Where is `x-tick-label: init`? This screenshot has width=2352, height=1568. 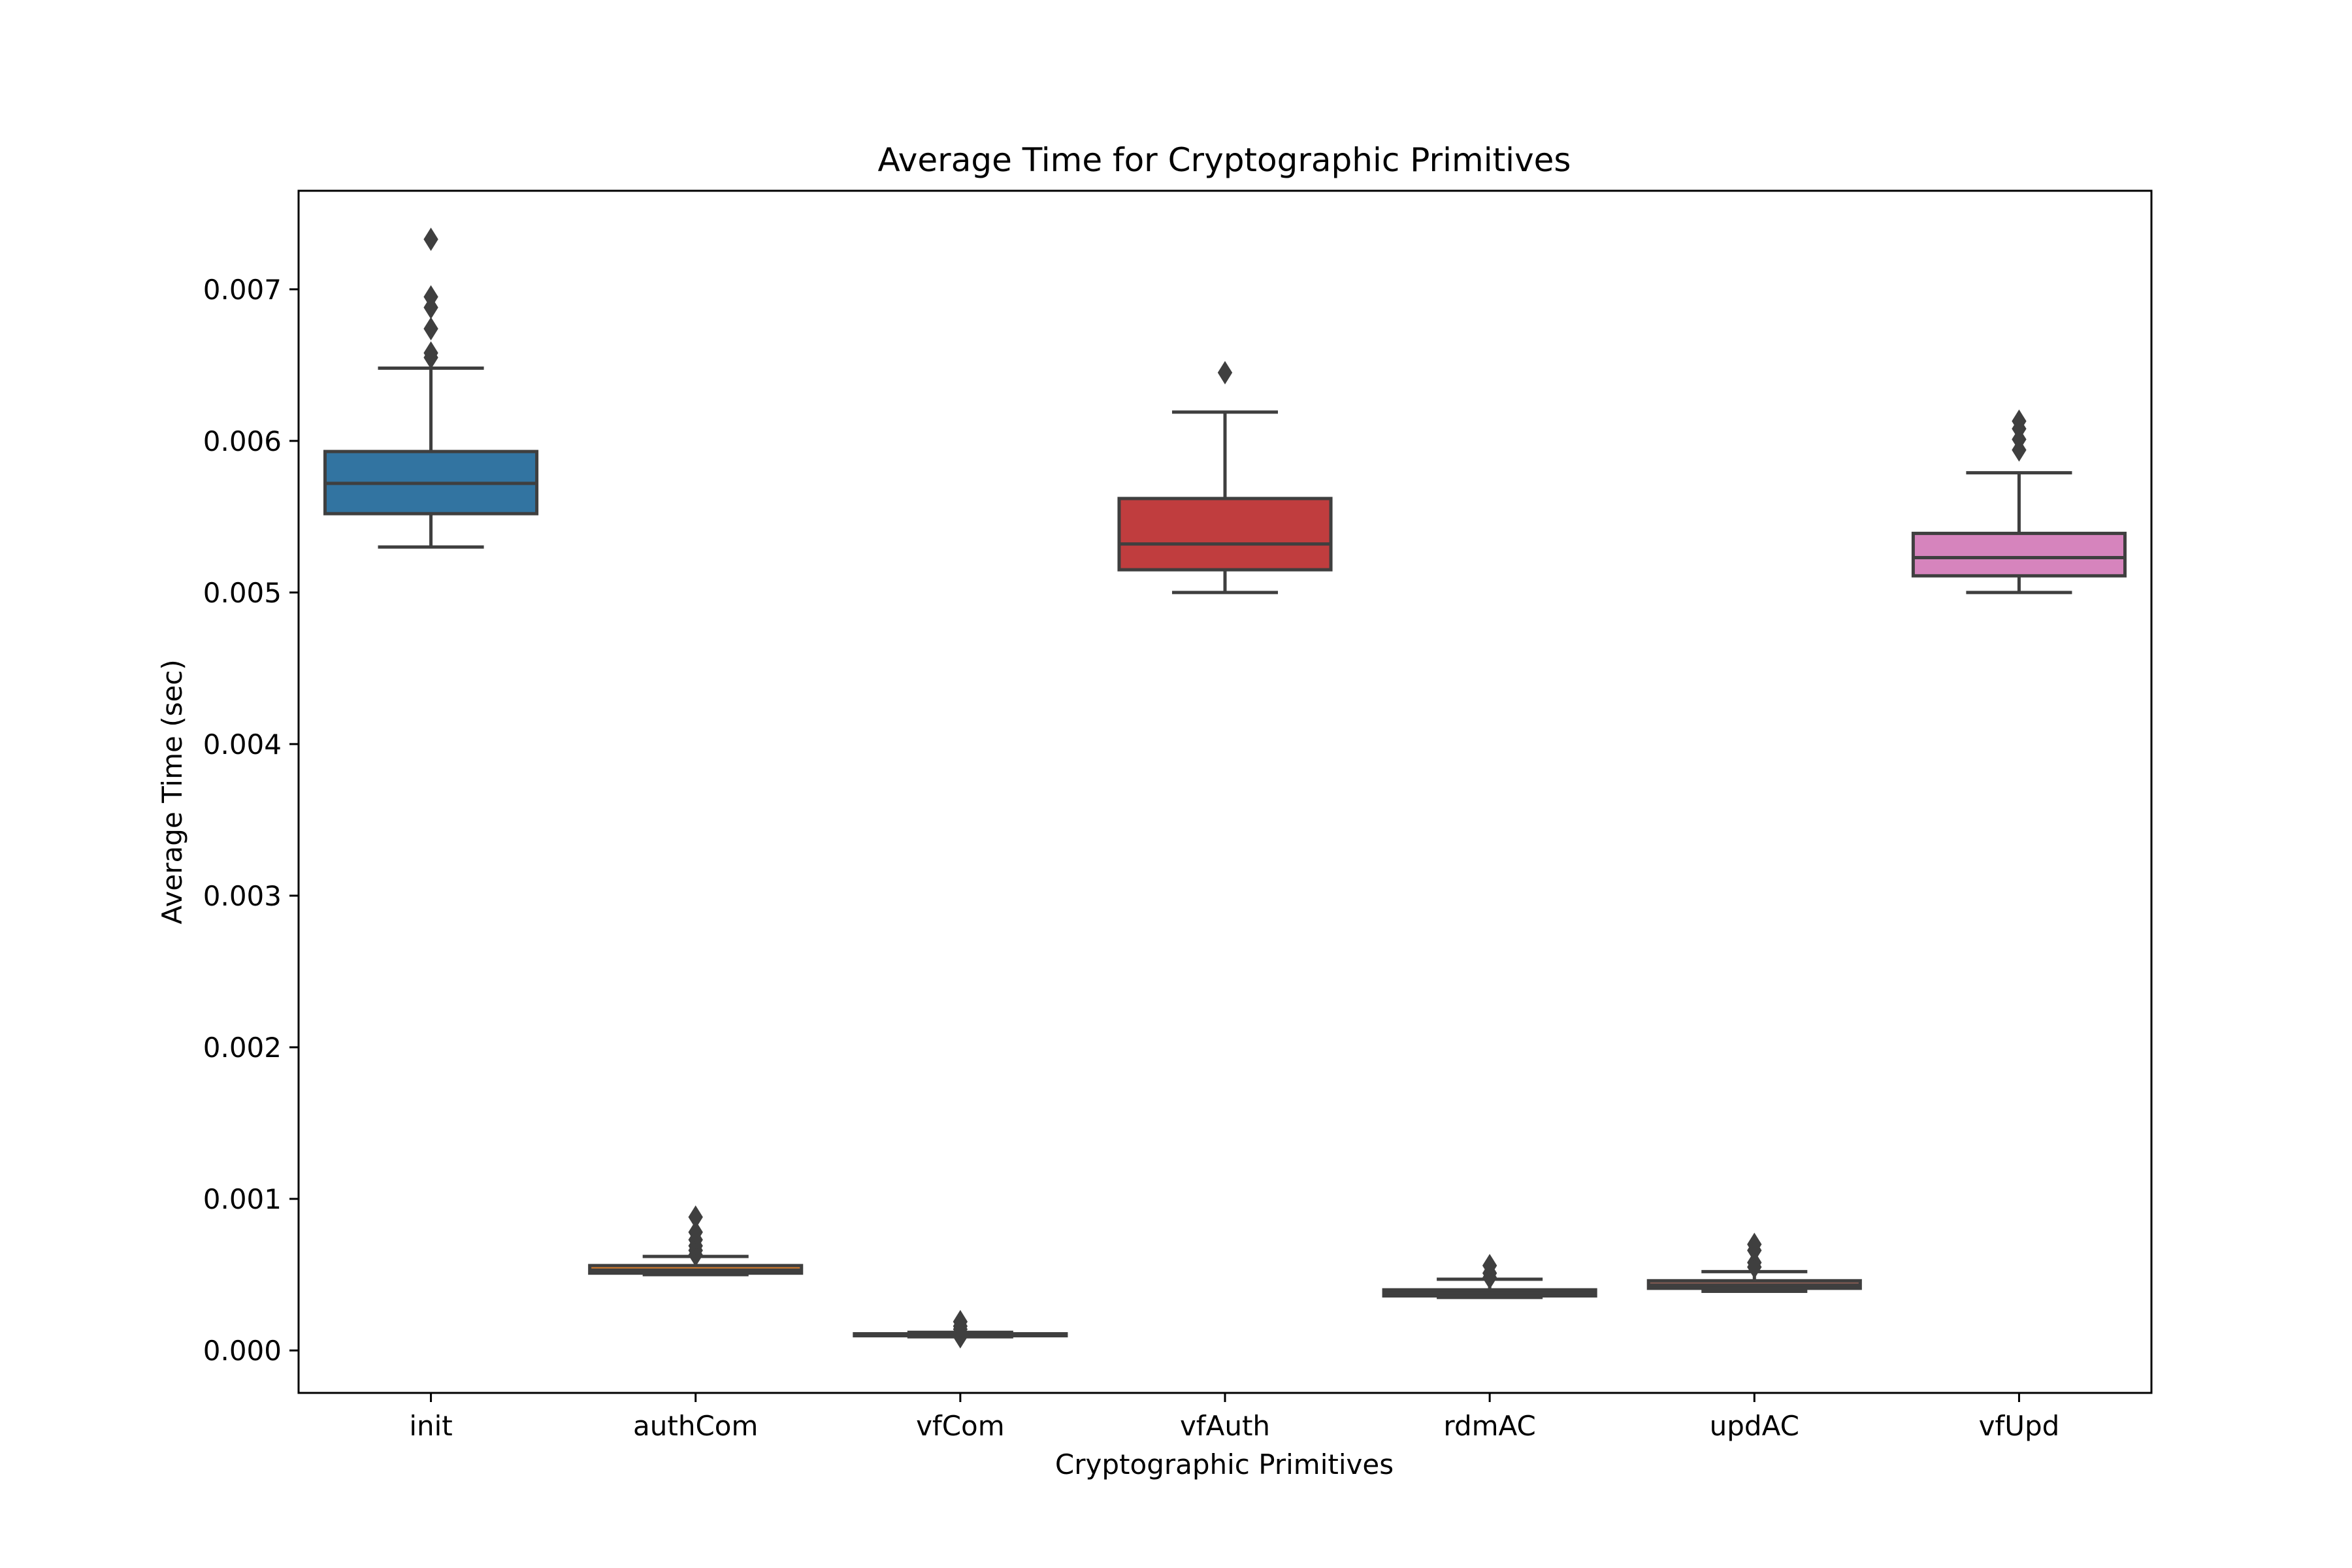 x-tick-label: init is located at coordinates (430, 1426).